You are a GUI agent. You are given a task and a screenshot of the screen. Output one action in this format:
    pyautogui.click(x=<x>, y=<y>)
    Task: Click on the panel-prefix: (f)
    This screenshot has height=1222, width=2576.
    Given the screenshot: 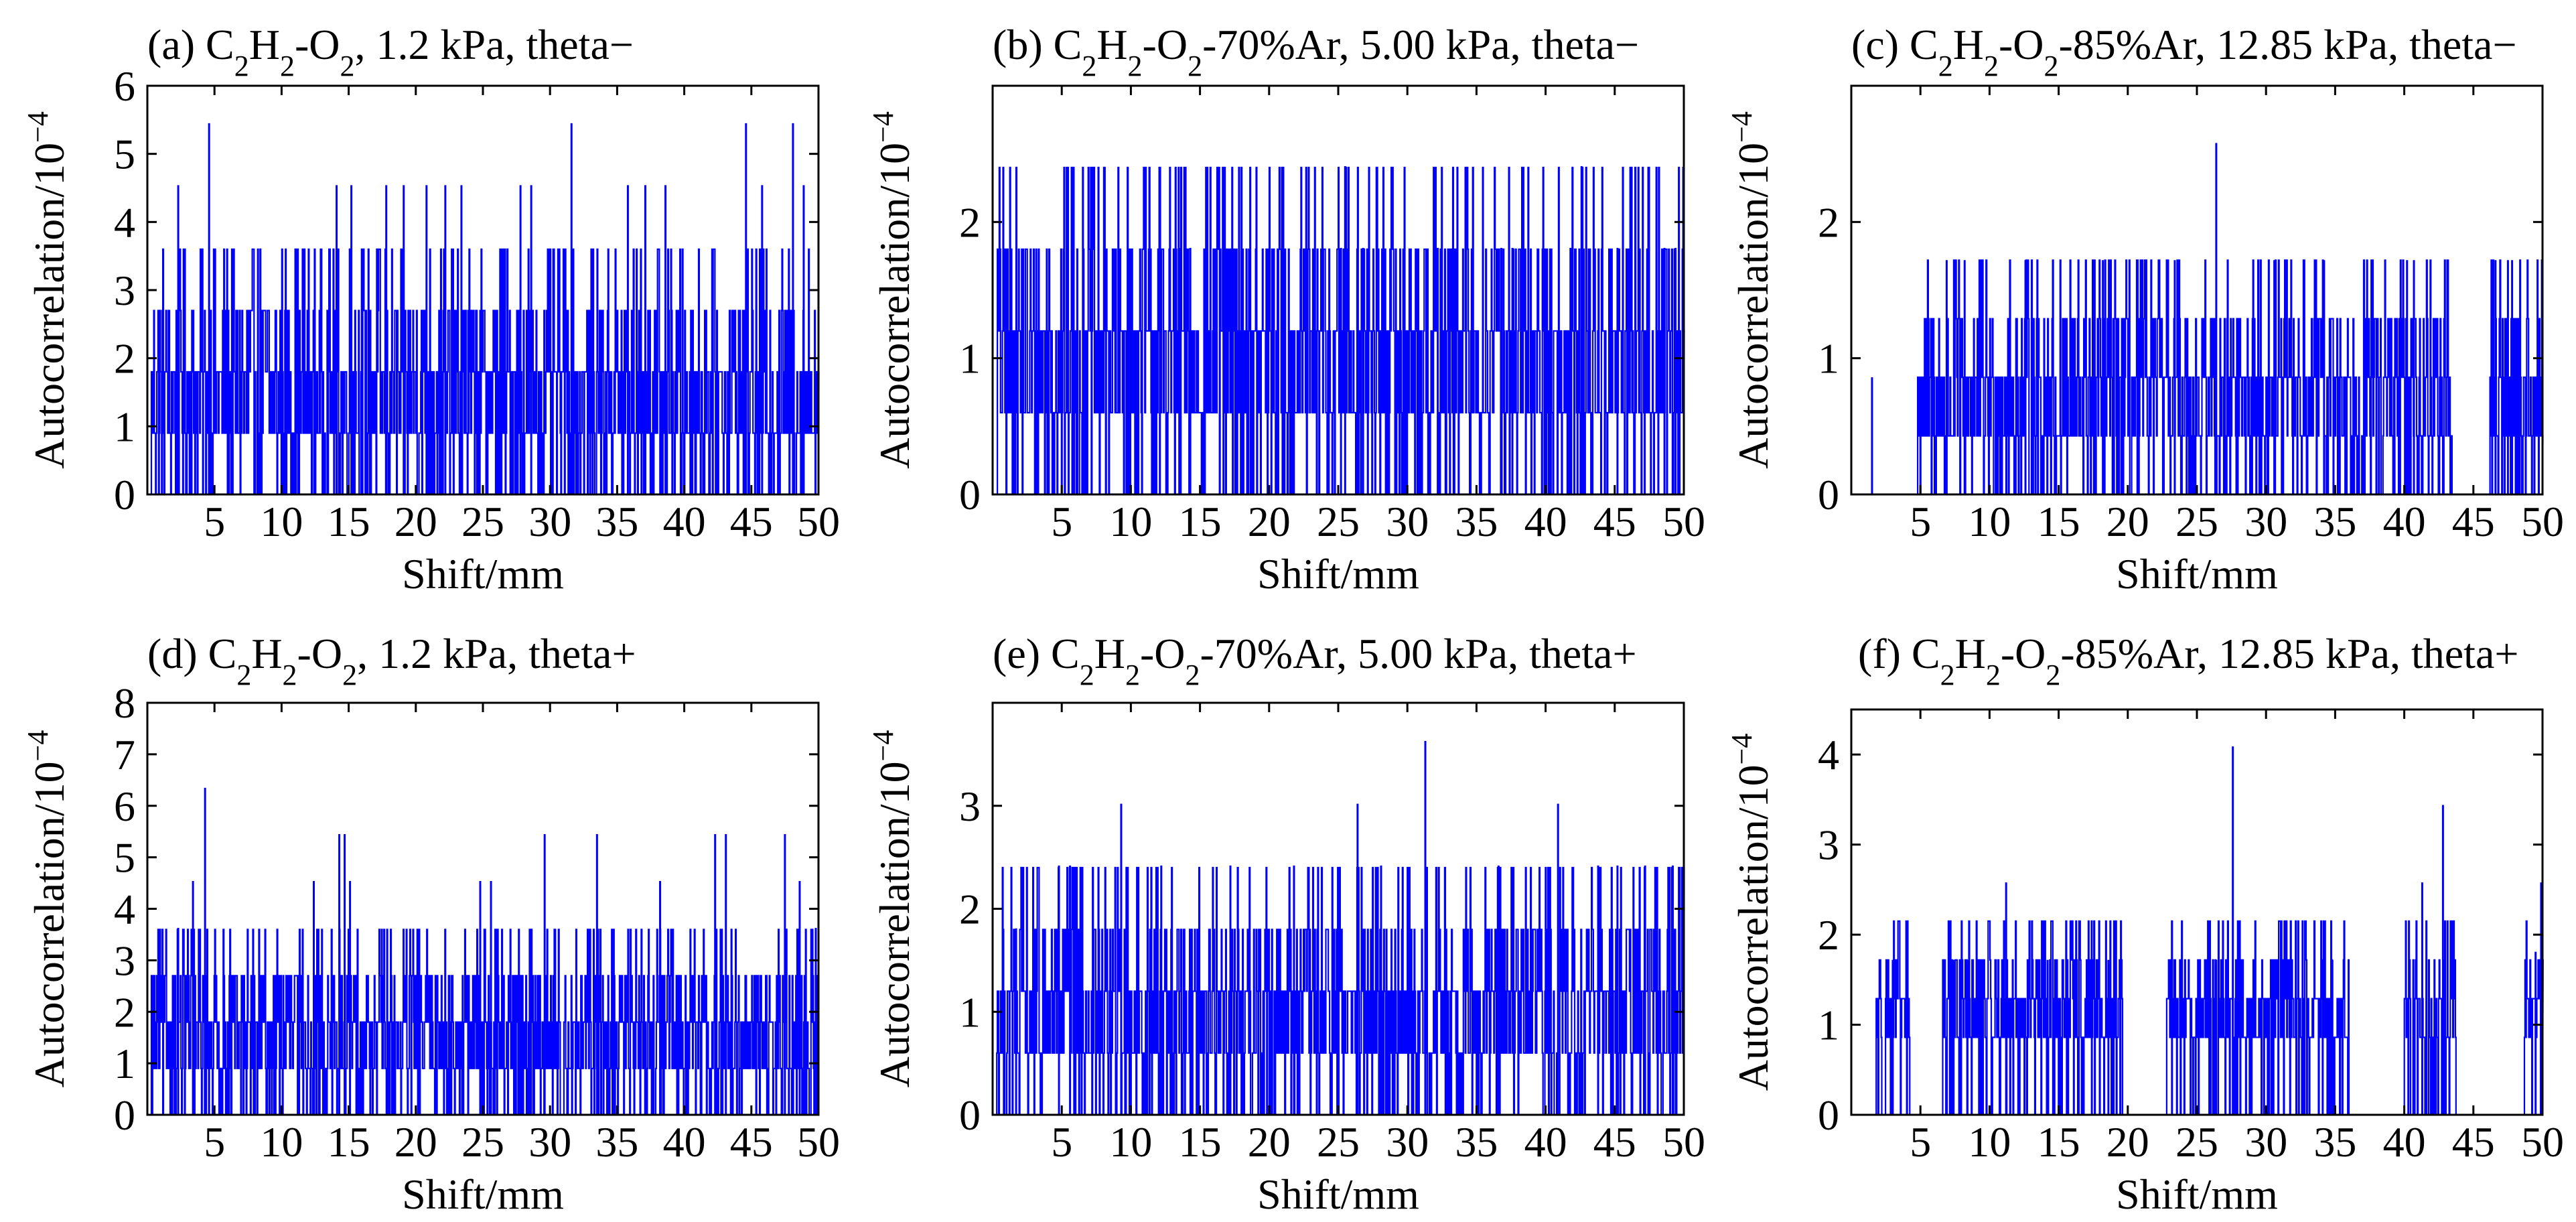 What is the action you would take?
    pyautogui.click(x=1885, y=653)
    